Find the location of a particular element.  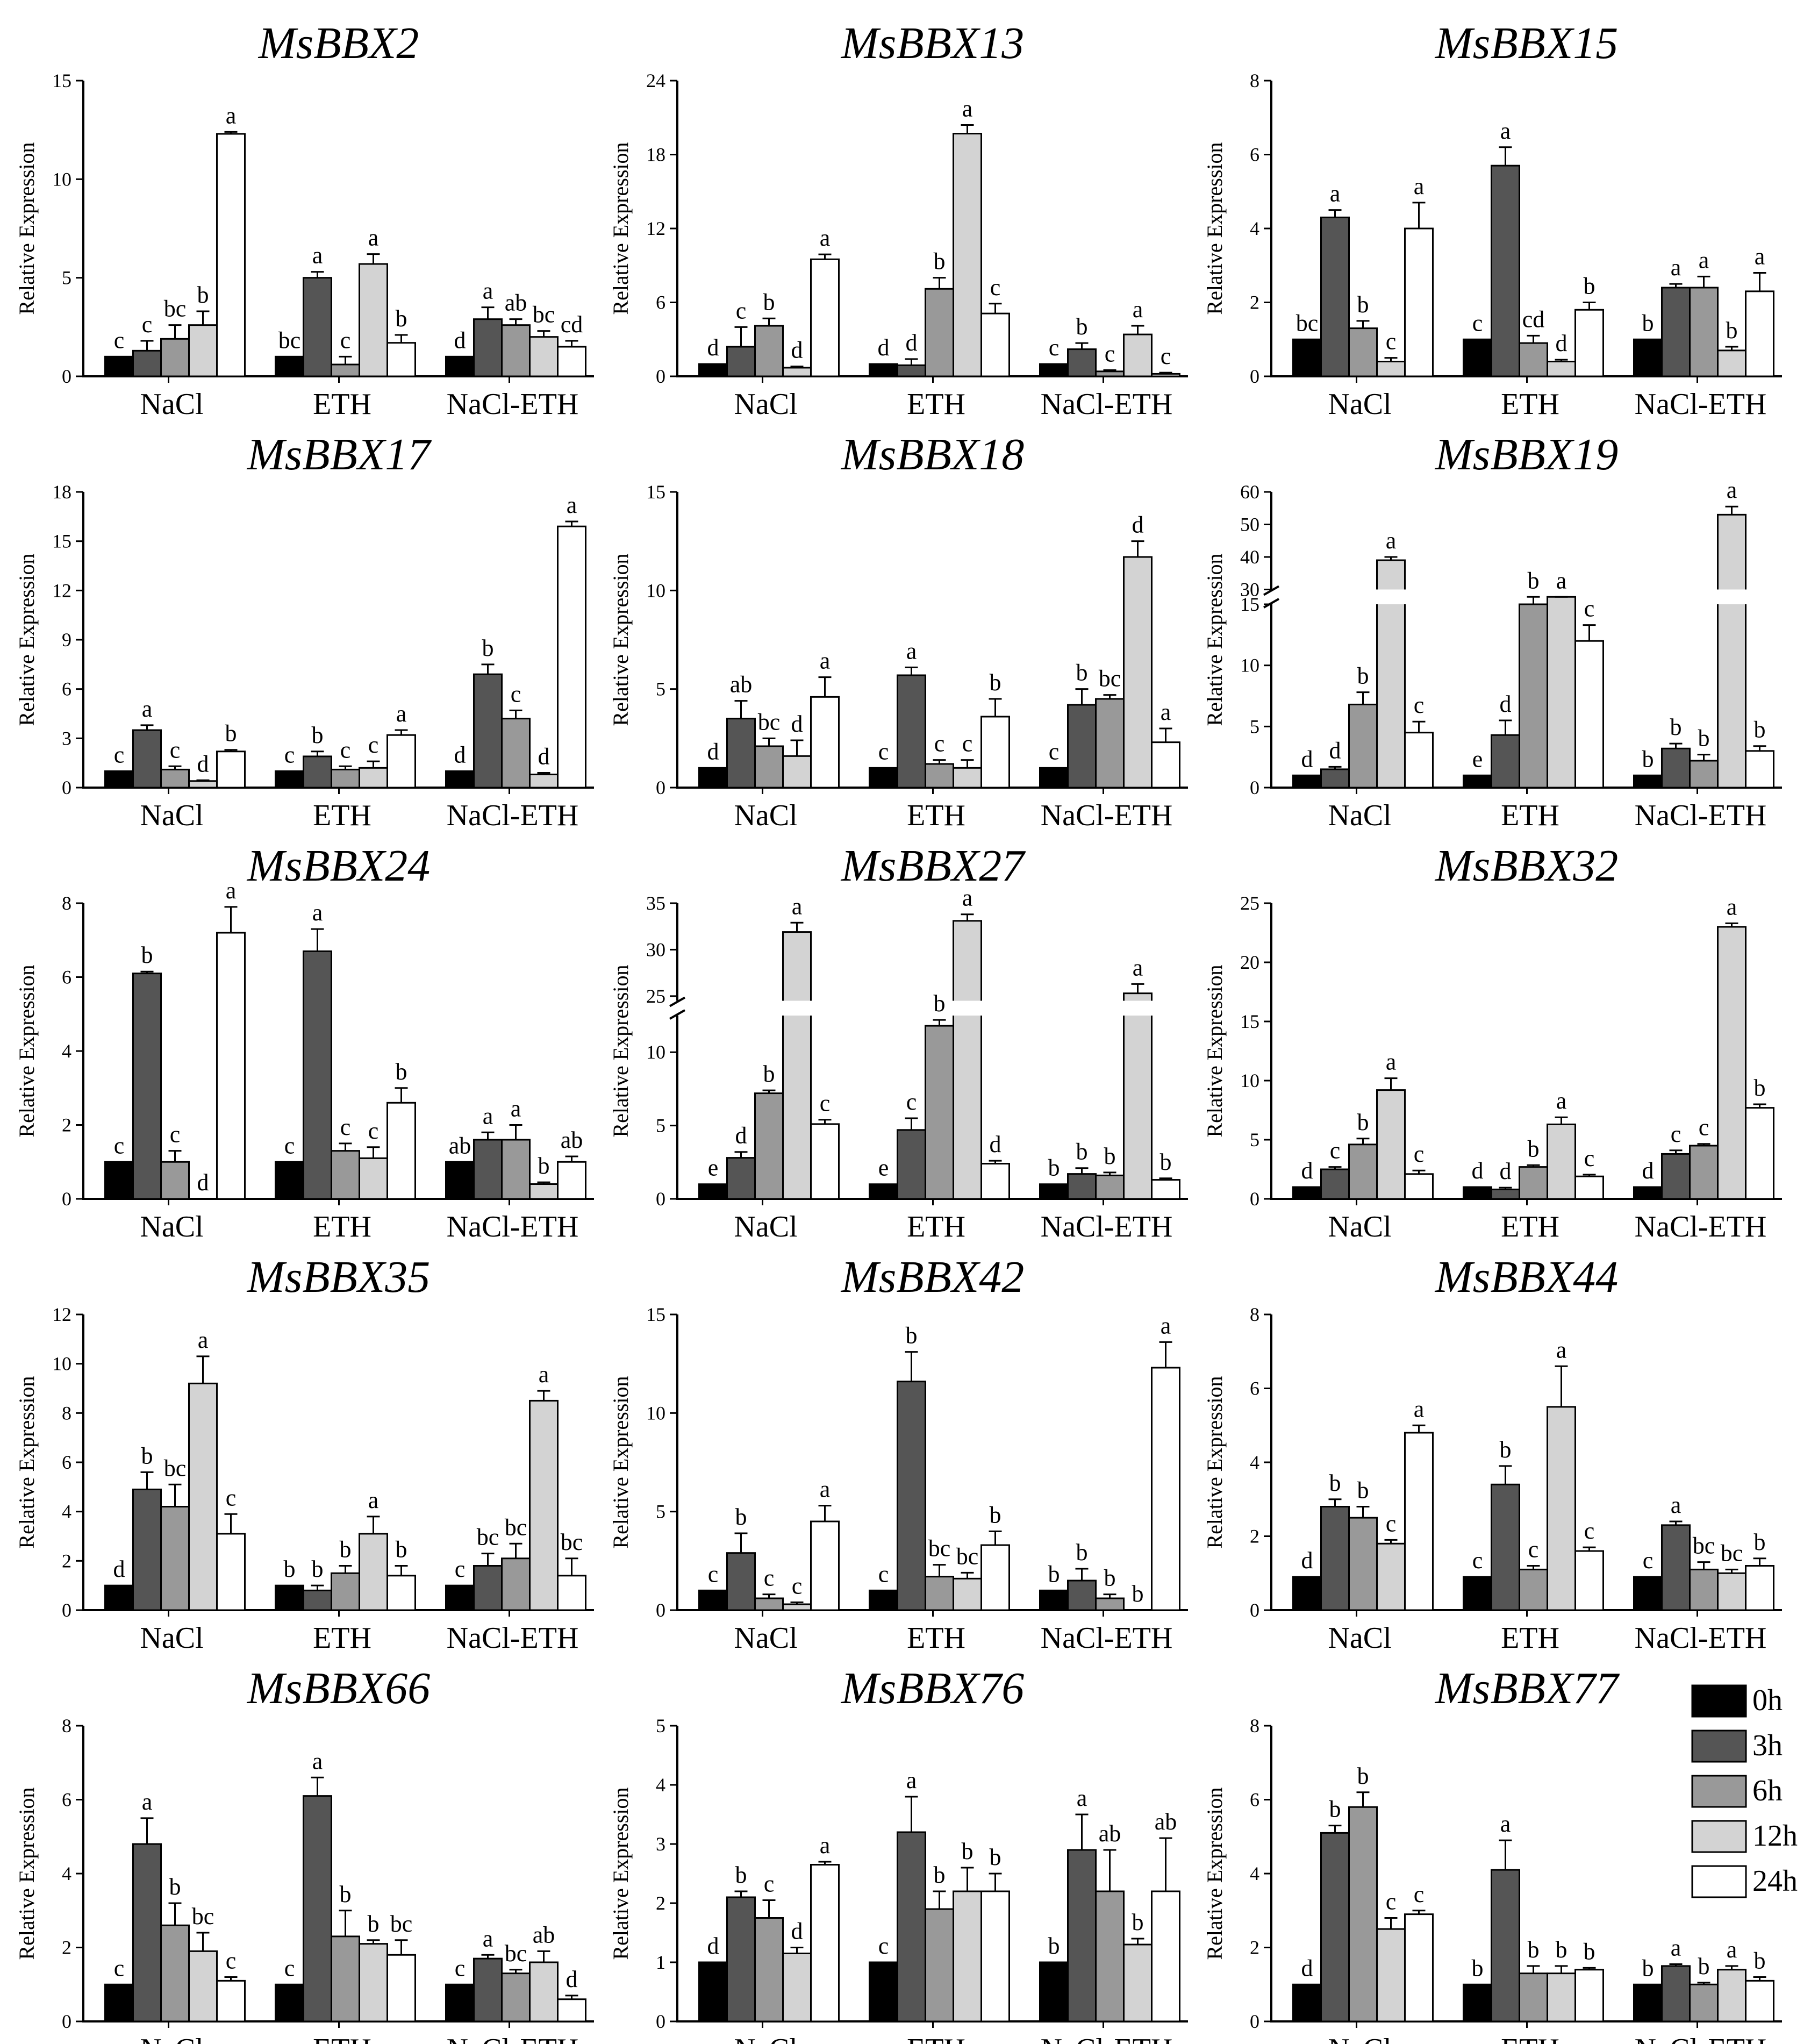

y-tick-label: 25 is located at coordinates (655, 996).